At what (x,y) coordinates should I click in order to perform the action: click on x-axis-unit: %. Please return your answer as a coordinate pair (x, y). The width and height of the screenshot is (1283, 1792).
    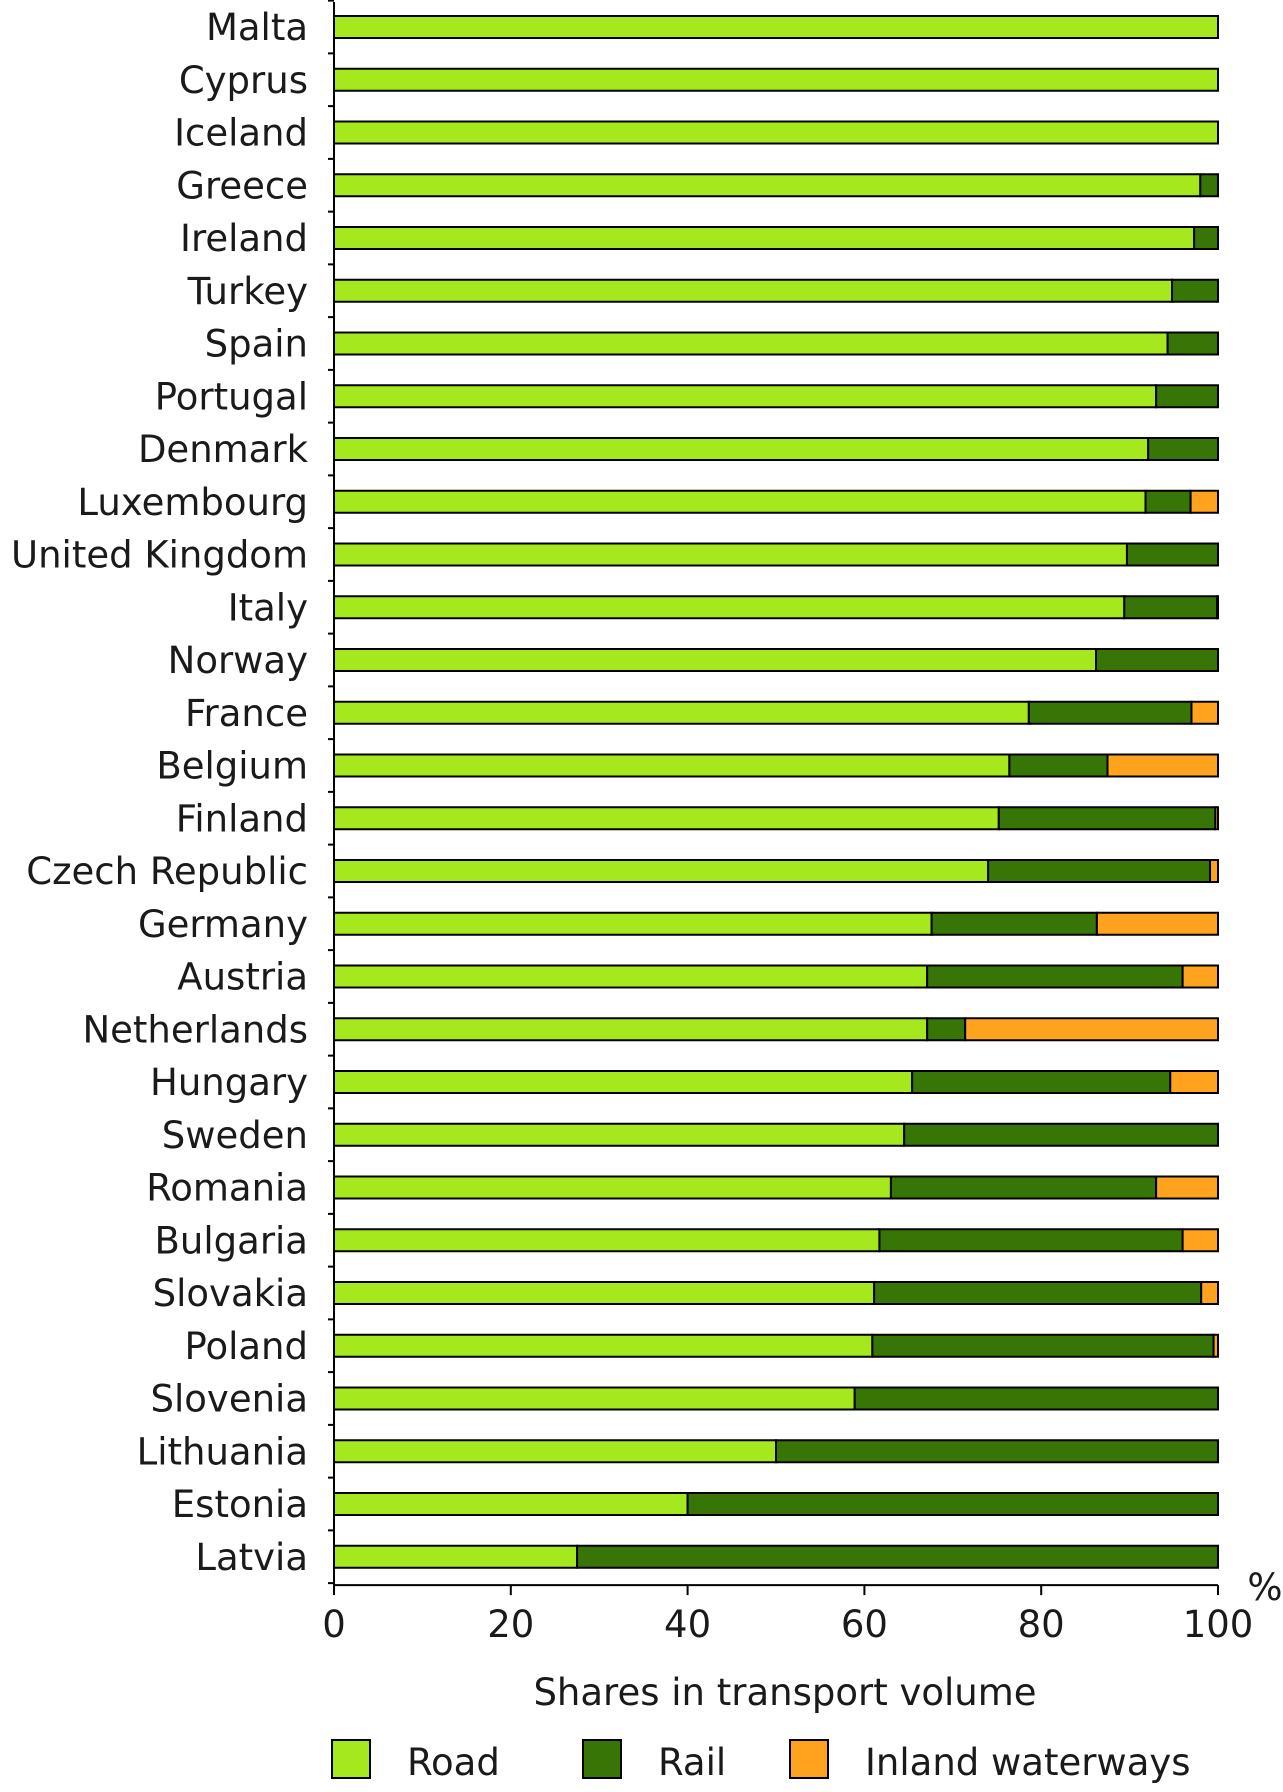
    Looking at the image, I should click on (1264, 1587).